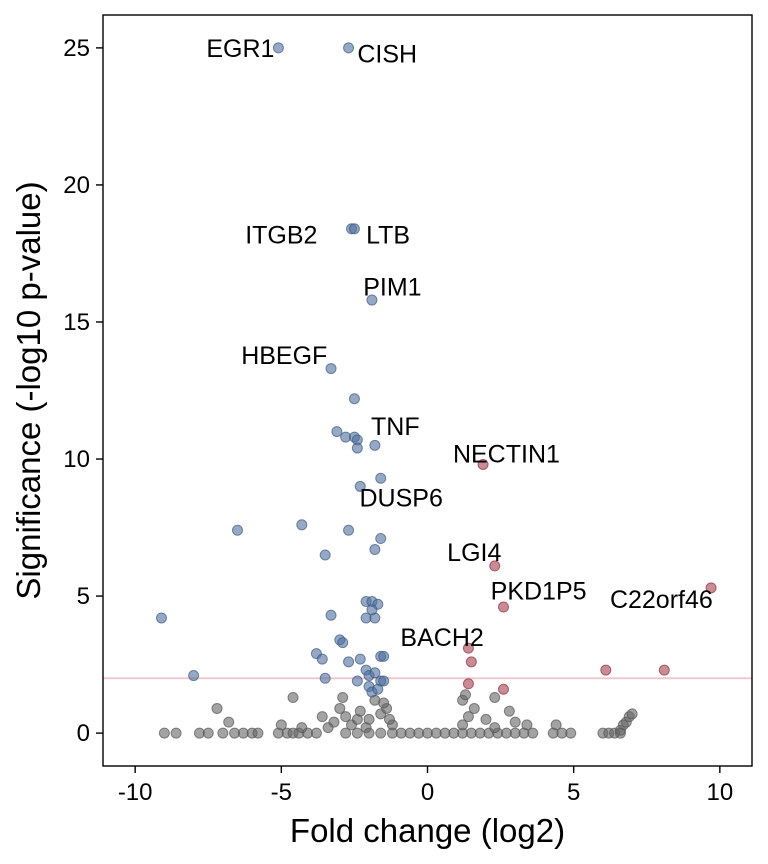  What do you see at coordinates (506, 455) in the screenshot?
I see `gene-label: NECTIN1` at bounding box center [506, 455].